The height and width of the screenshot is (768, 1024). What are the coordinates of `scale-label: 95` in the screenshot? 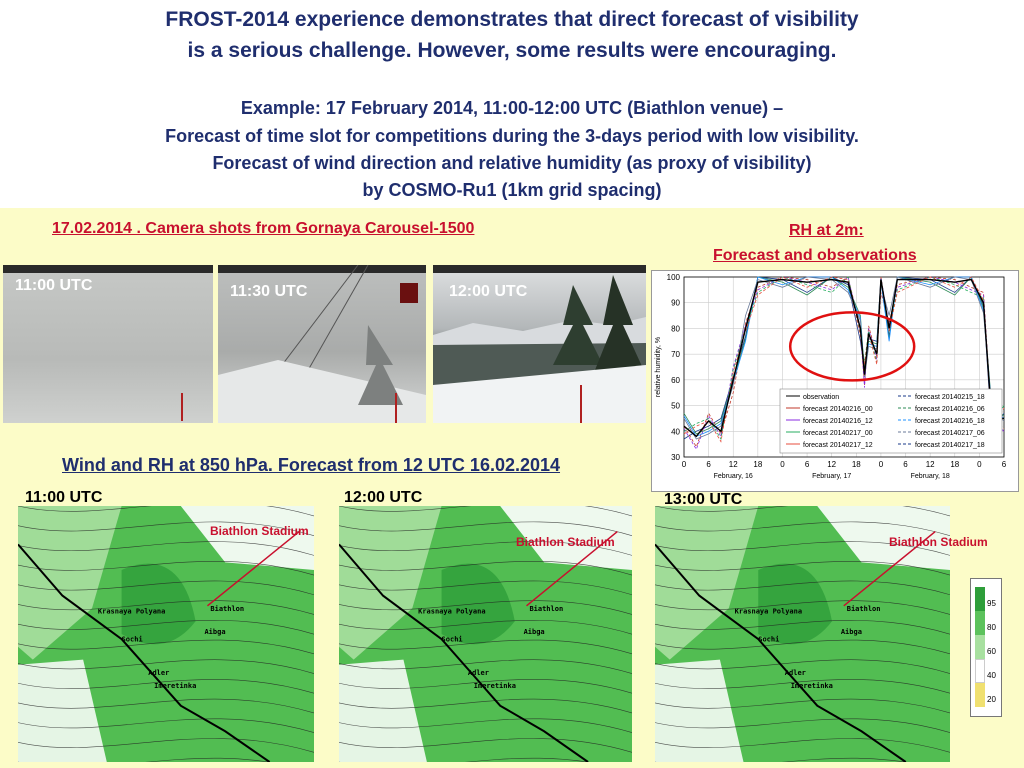 It's located at (991, 603).